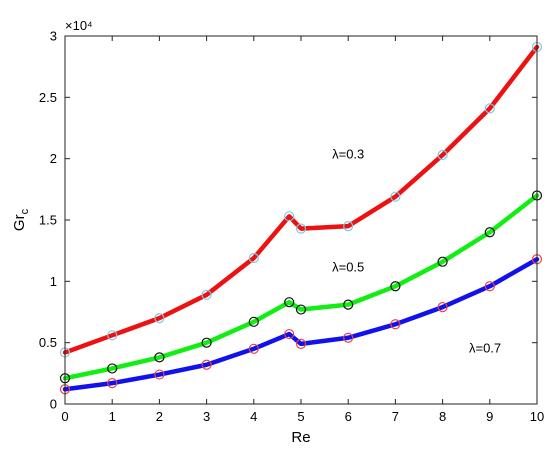 This screenshot has height=454, width=550. I want to click on y-tick-label: 0.5, so click(48, 342).